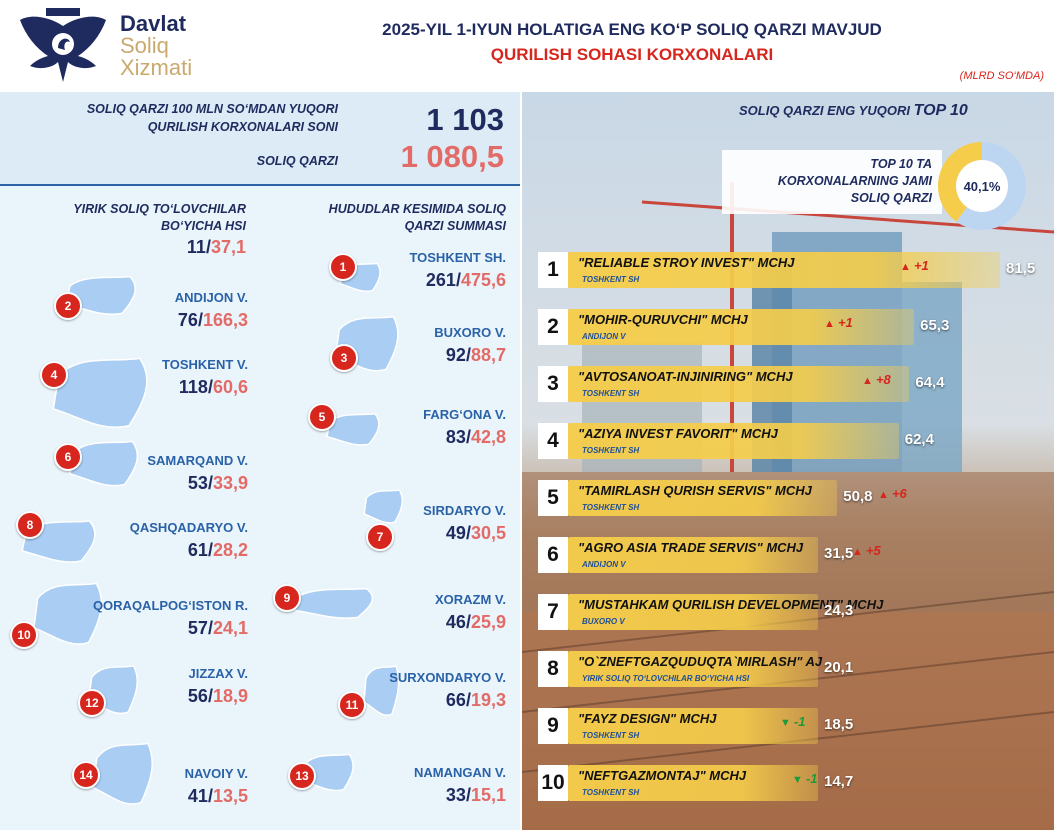 Image resolution: width=1054 pixels, height=830 pixels. I want to click on top10-company-region: BUXORO V, so click(603, 621).